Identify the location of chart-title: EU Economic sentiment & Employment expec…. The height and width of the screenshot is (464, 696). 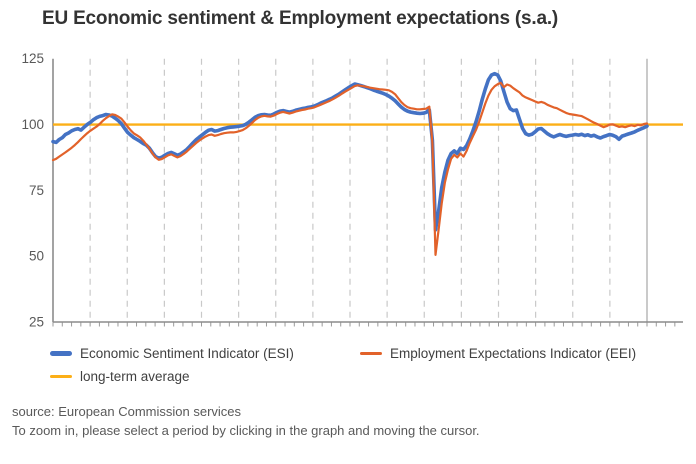
(300, 18).